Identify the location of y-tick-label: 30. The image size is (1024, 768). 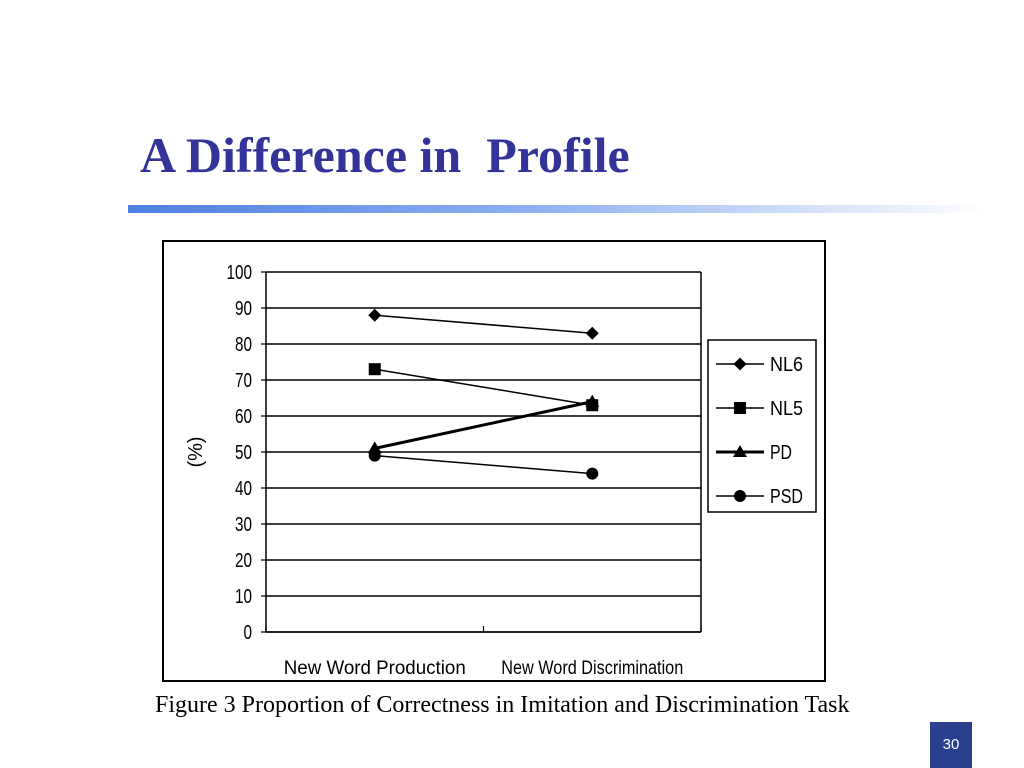
(243, 525).